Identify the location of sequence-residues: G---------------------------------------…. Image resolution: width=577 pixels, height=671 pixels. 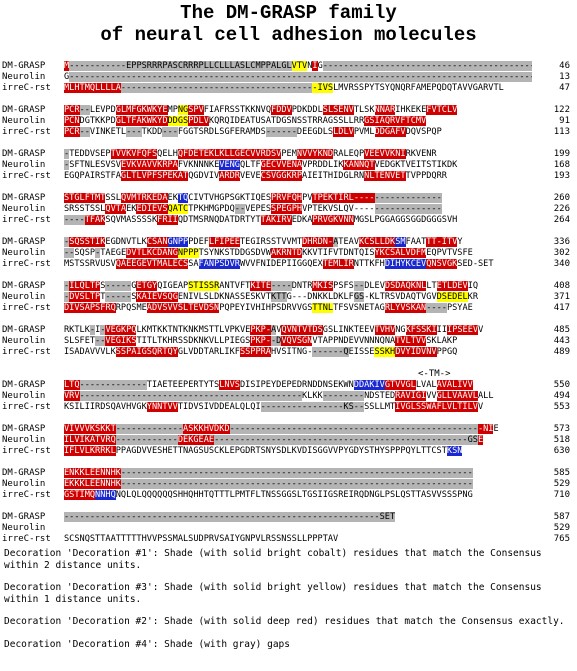
(298, 77).